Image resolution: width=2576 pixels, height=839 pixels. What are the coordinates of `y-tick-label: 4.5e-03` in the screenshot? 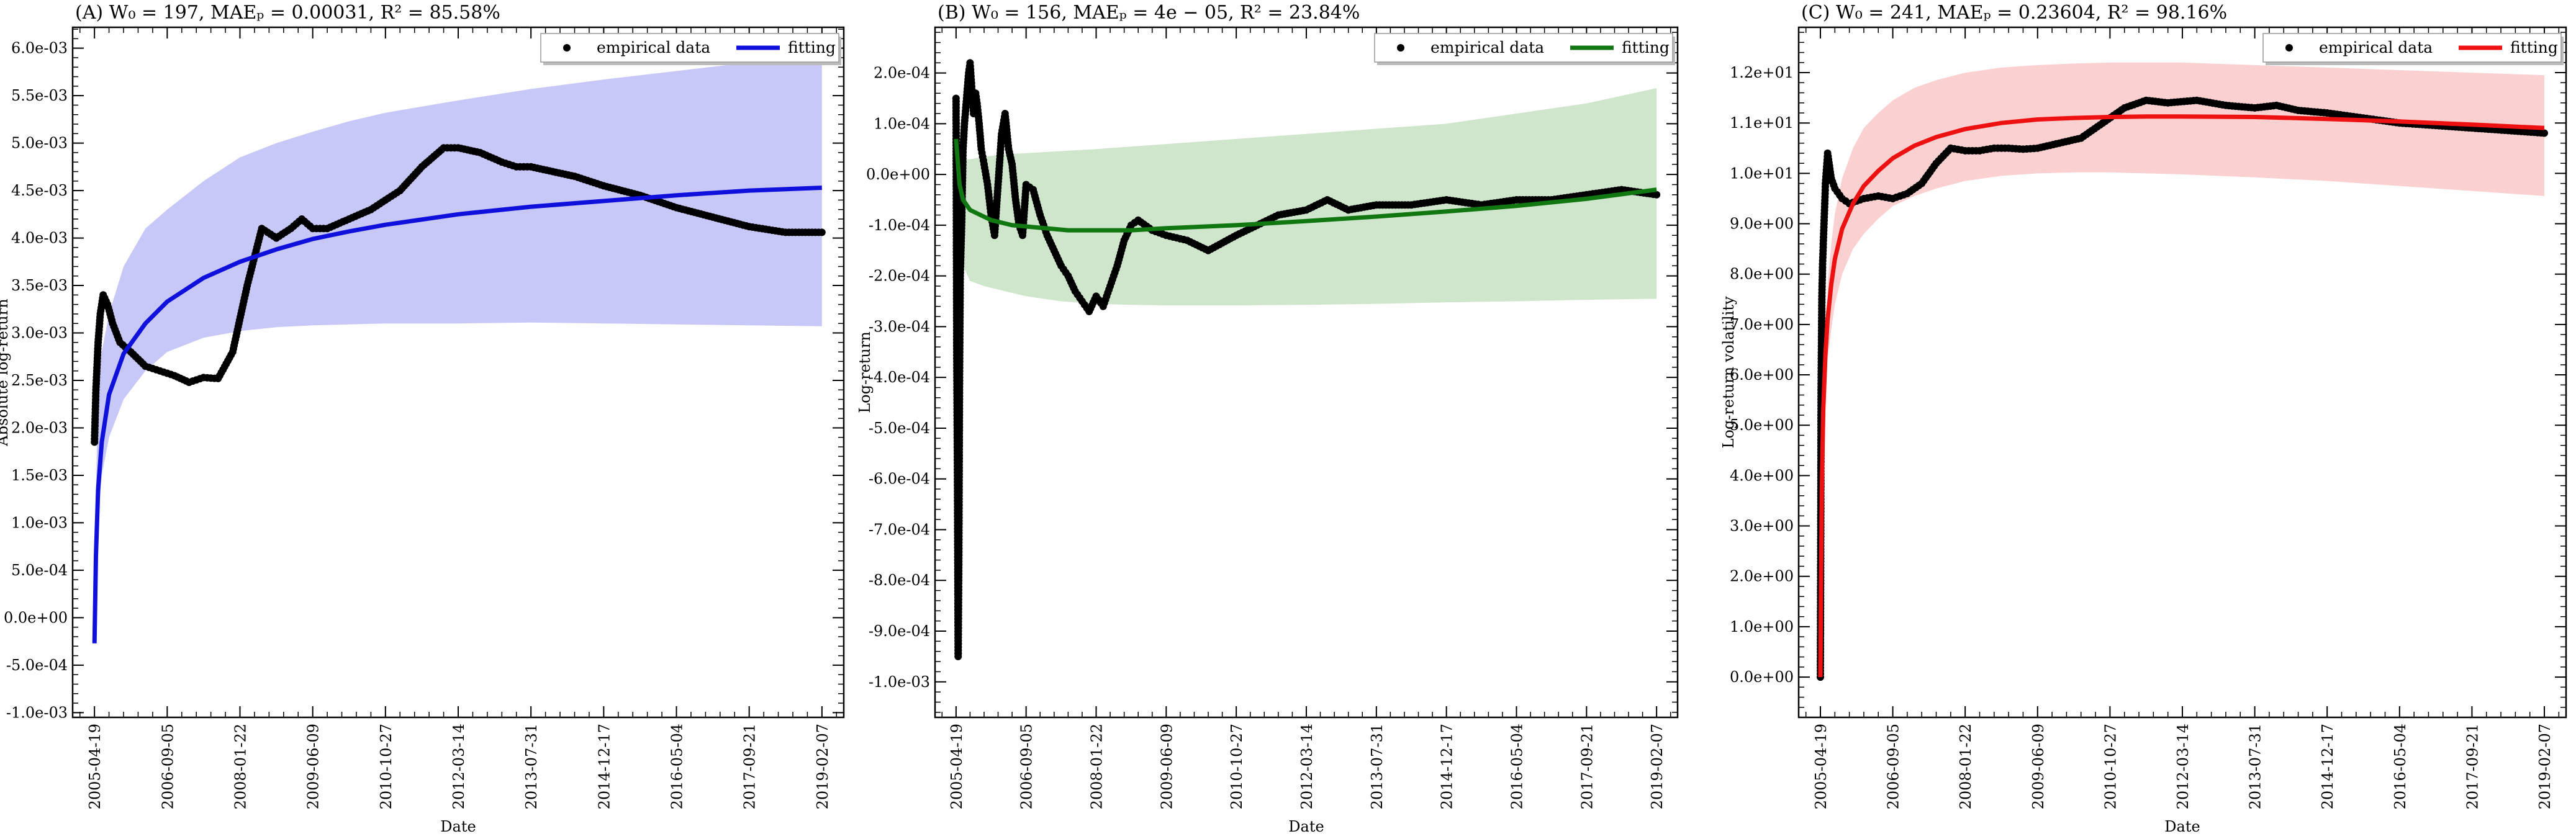 It's located at (39, 191).